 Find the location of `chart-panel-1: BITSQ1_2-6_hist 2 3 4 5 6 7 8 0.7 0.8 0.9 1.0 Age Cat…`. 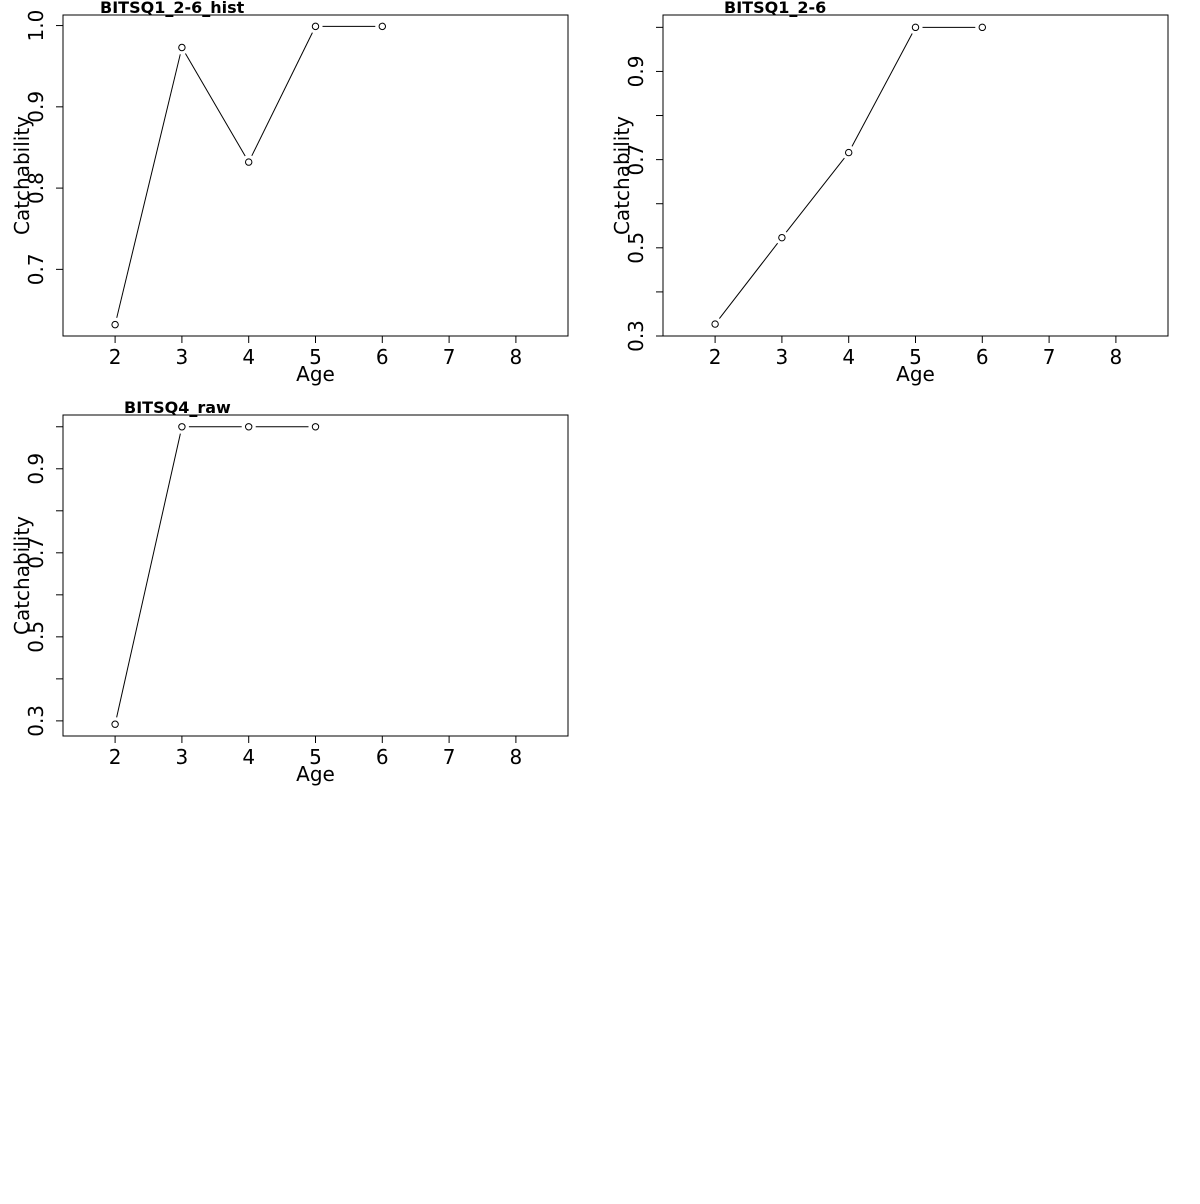

chart-panel-1: BITSQ1_2-6_hist 2 3 4 5 6 7 8 0.7 0.8 0.9 1.0 Age Cat… is located at coordinates (289, 193).